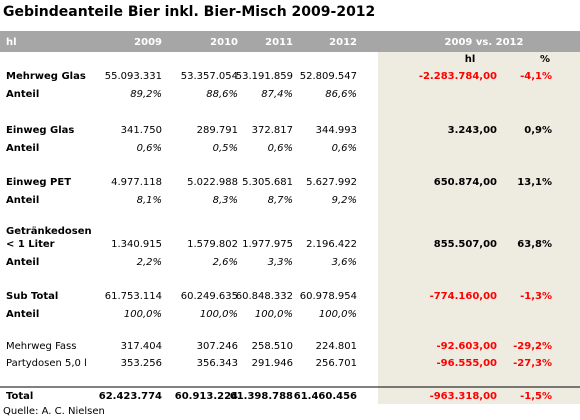 This screenshot has width=580, height=420. I want to click on value: 61.460.456, so click(325, 396).